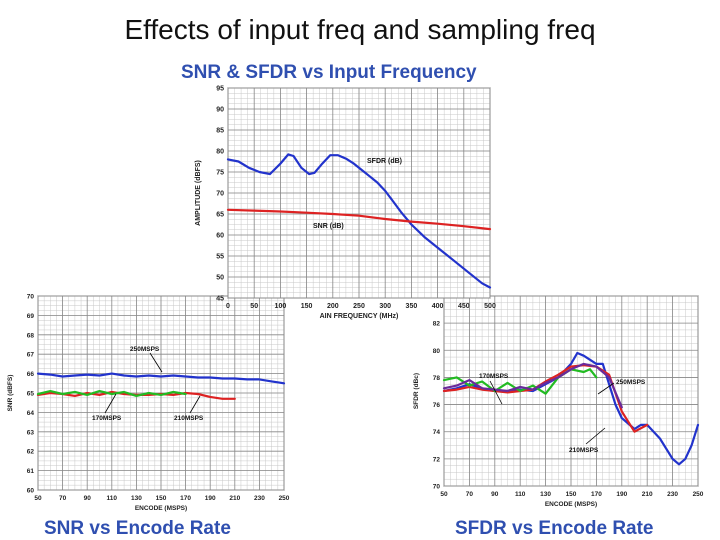  Describe the element at coordinates (412, 306) in the screenshot. I see `x-tick-label: 350` at that location.